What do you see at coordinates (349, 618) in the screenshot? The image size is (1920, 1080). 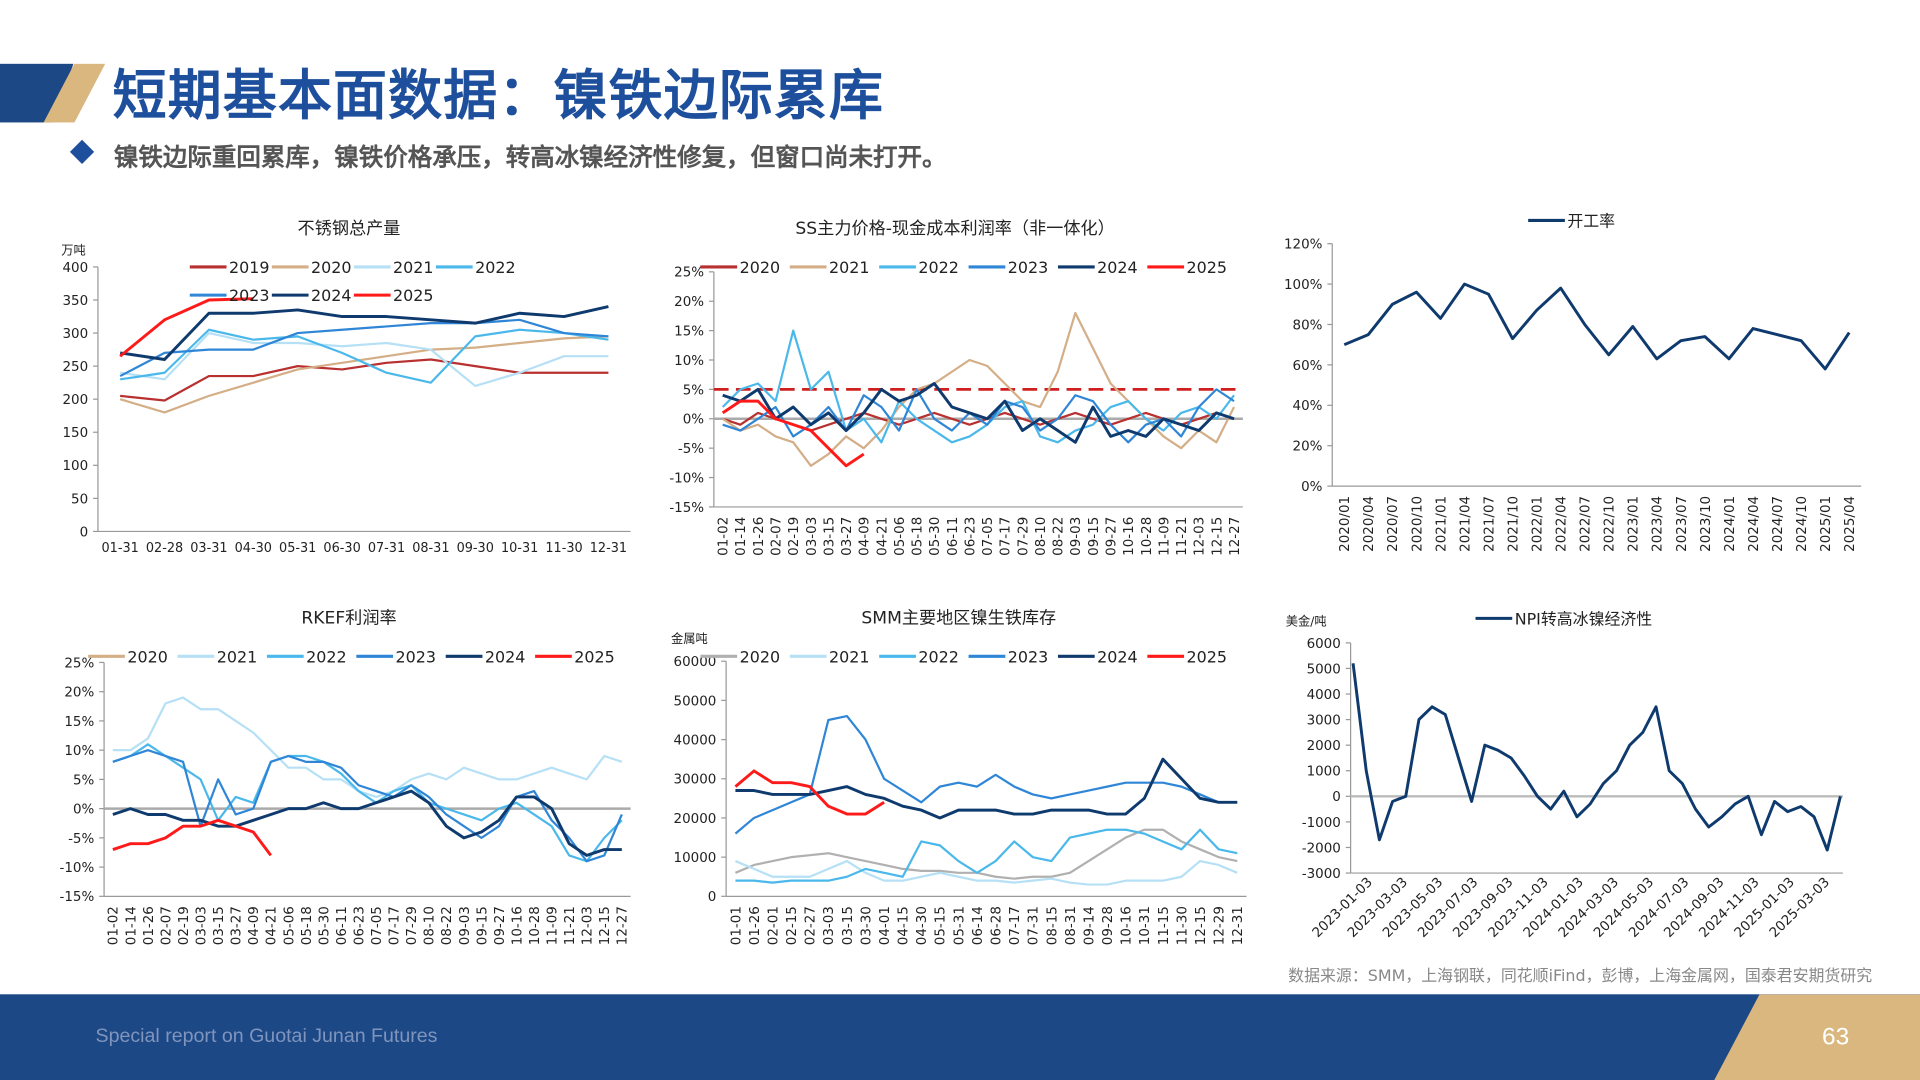 I see `chart-title-rkef-profit: RKEF利润率` at bounding box center [349, 618].